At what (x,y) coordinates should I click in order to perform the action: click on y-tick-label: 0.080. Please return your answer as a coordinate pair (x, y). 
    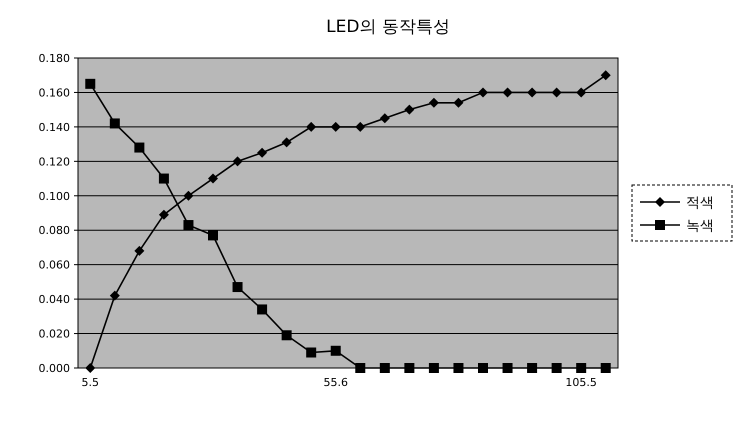
    Looking at the image, I should click on (54, 231).